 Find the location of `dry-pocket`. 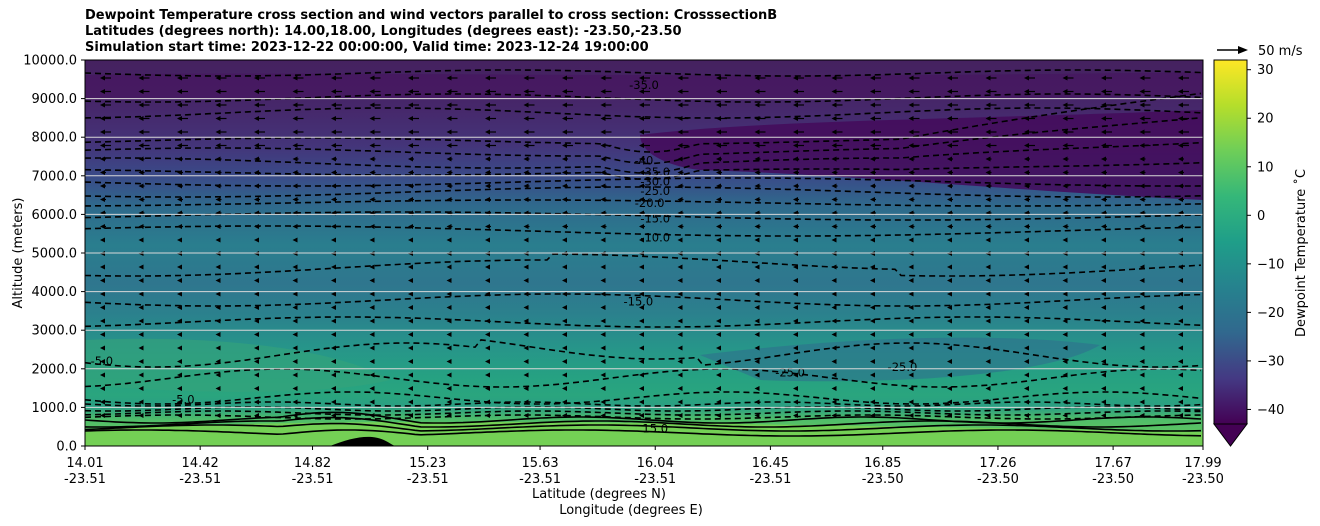

dry-pocket is located at coordinates (900, 359).